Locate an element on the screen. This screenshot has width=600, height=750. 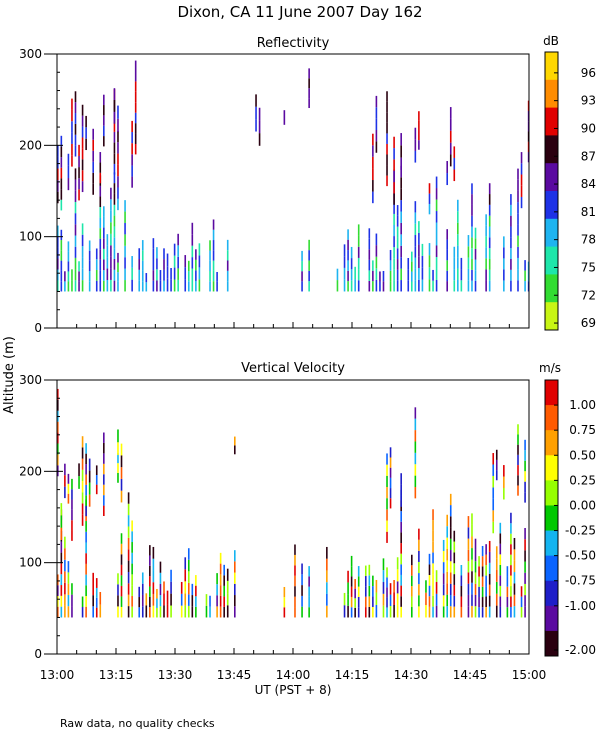
colorbar-swatch is located at coordinates (551, 468).